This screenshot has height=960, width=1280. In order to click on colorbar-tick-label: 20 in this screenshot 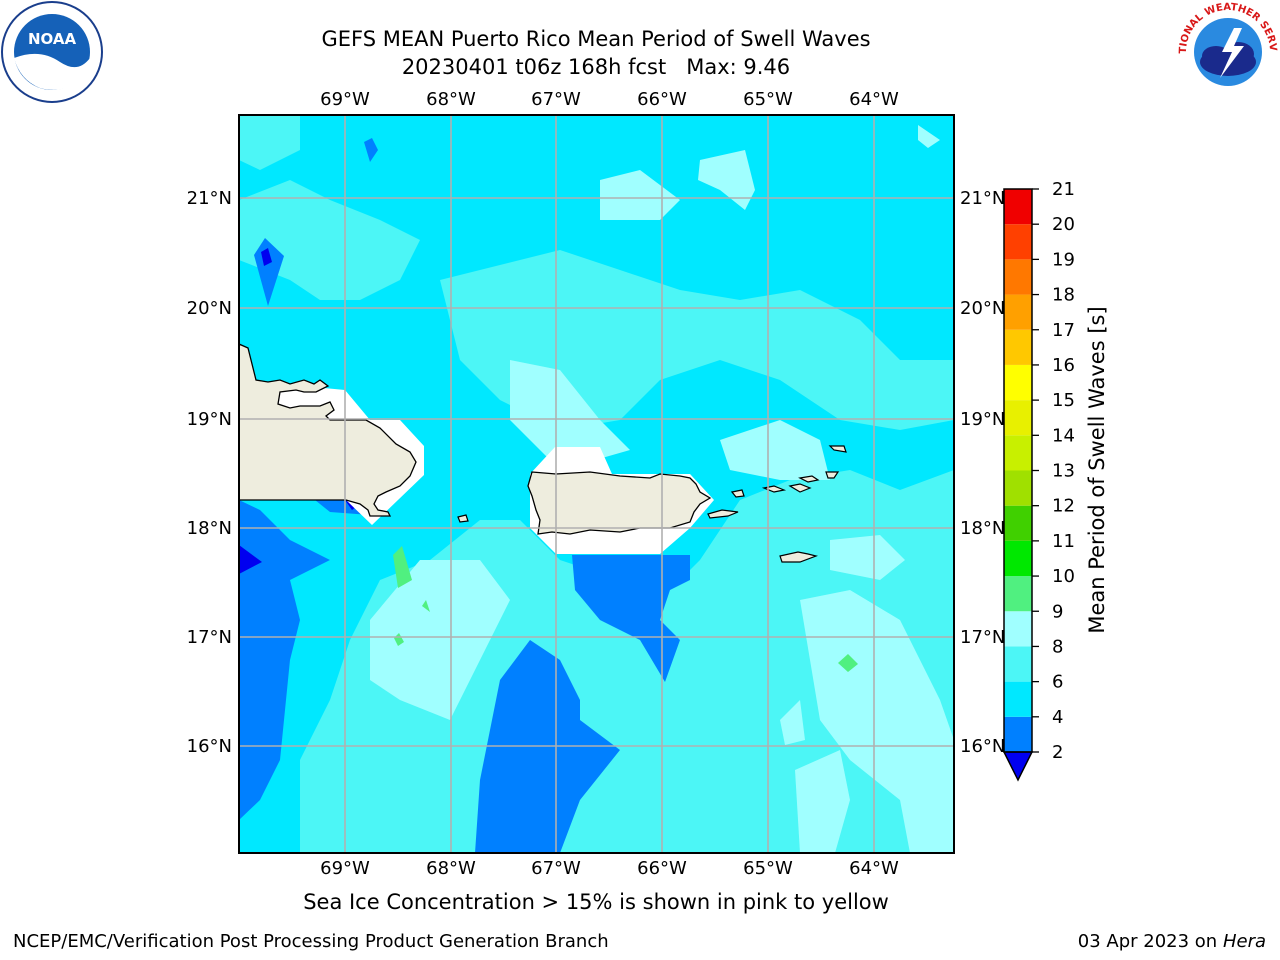, I will do `click(1063, 224)`.